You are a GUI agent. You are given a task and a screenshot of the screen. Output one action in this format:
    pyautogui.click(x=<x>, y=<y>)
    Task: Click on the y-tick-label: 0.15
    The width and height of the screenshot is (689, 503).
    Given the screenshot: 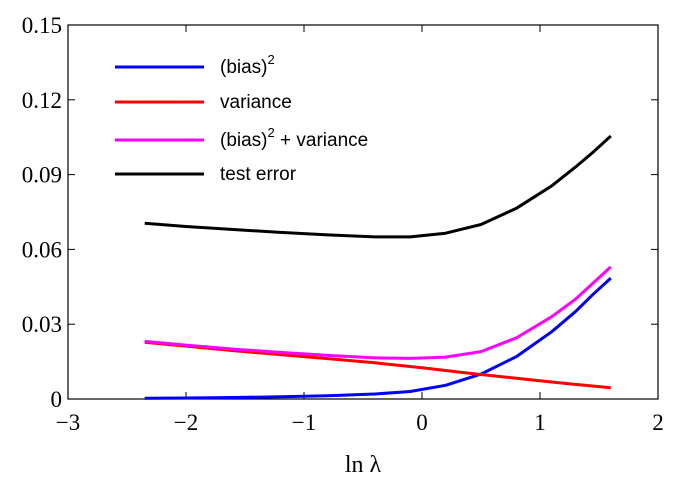 What is the action you would take?
    pyautogui.click(x=42, y=25)
    